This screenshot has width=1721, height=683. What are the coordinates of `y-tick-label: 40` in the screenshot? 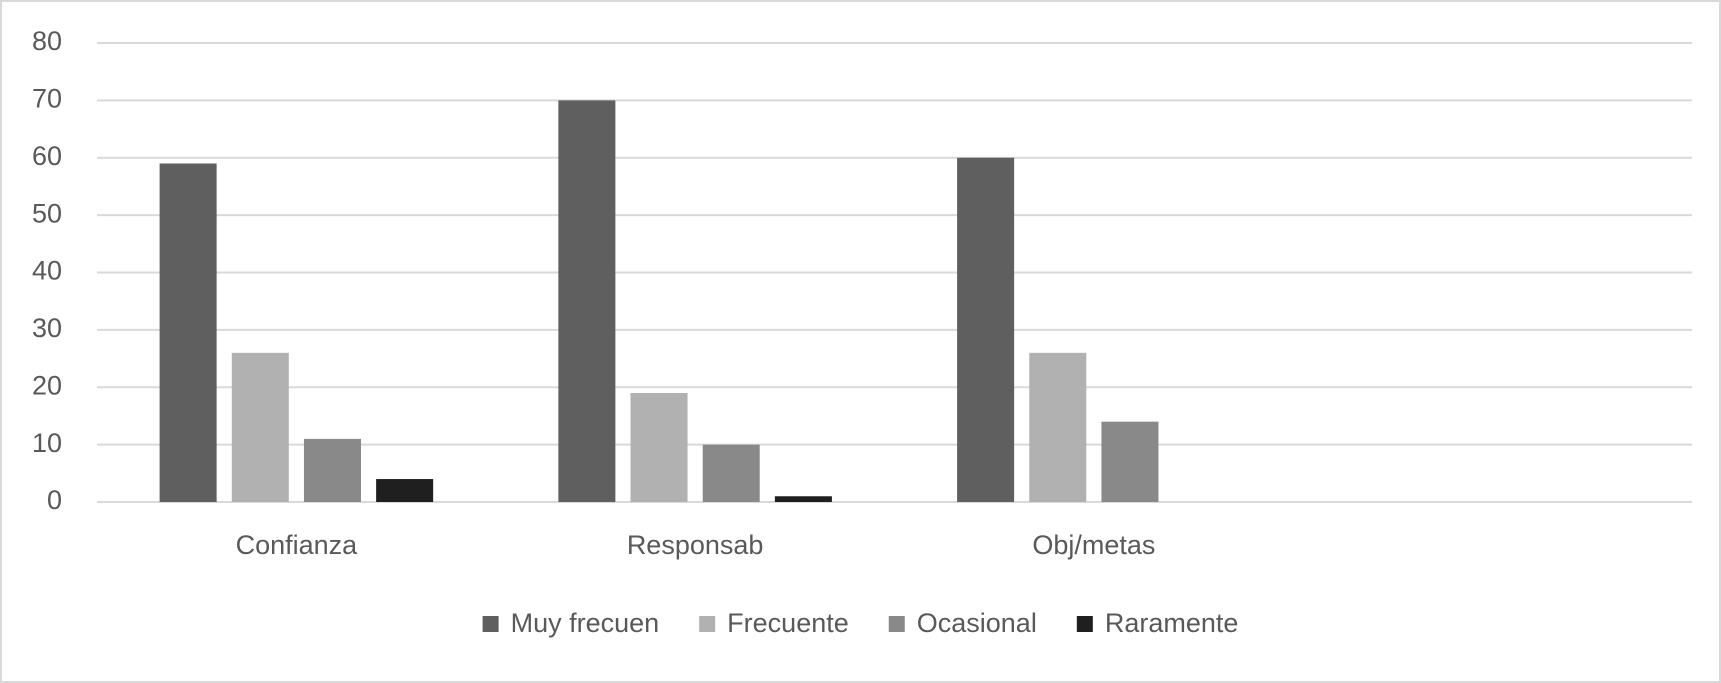 It's located at (47, 271).